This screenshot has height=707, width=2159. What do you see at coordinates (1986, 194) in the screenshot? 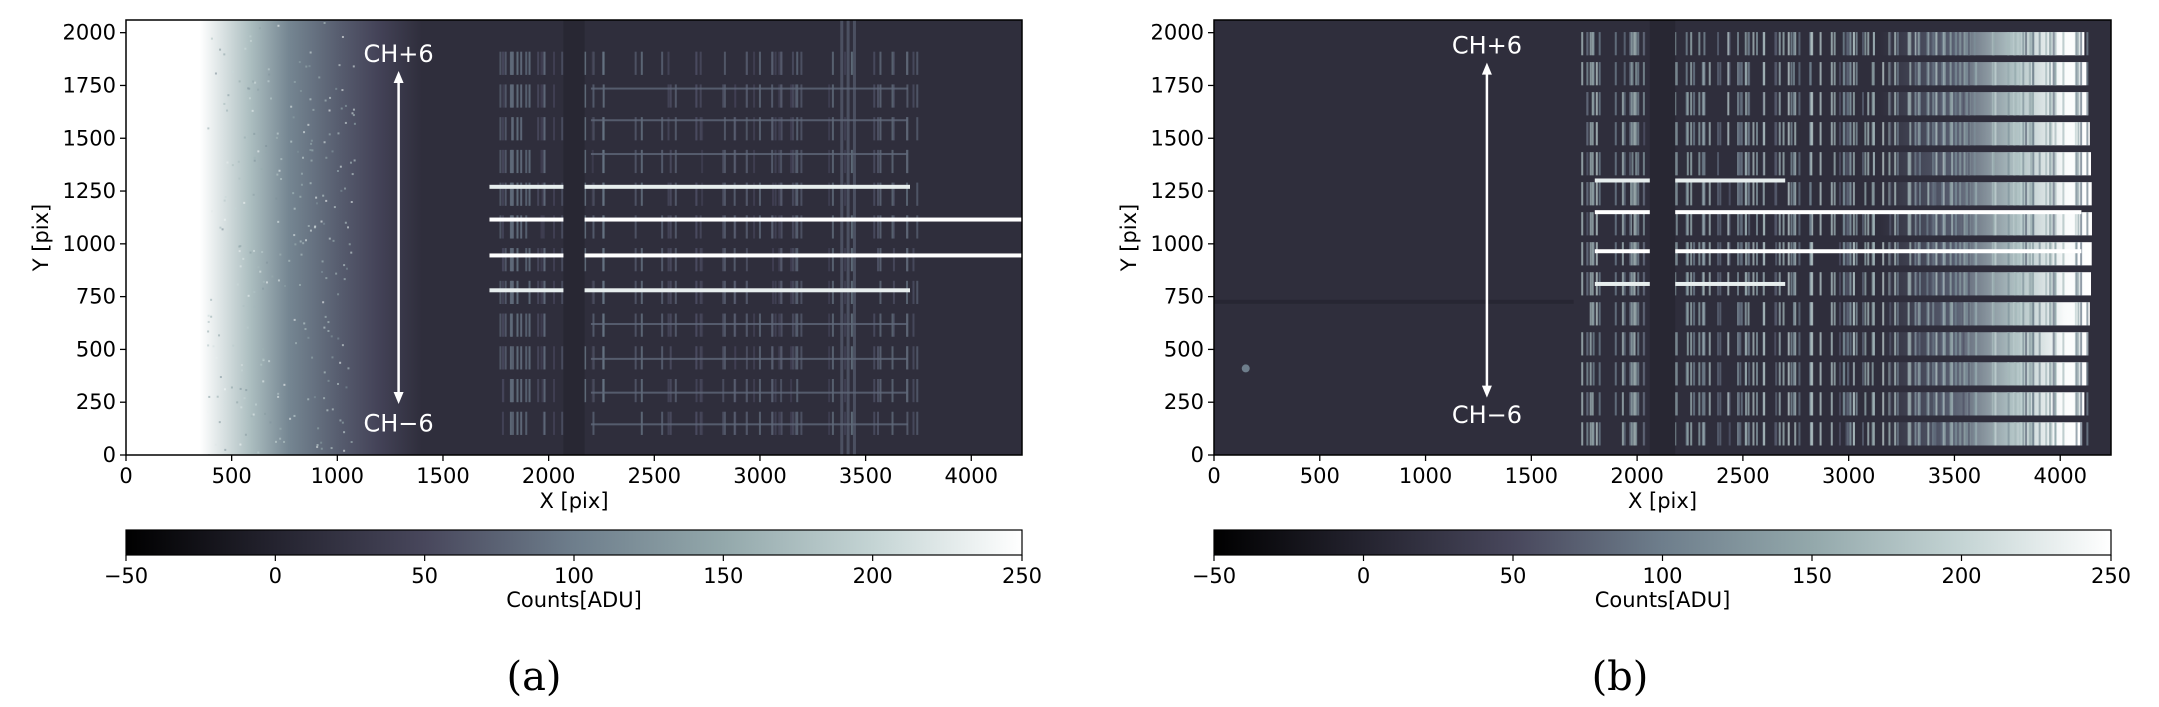
I see `order-glow` at bounding box center [1986, 194].